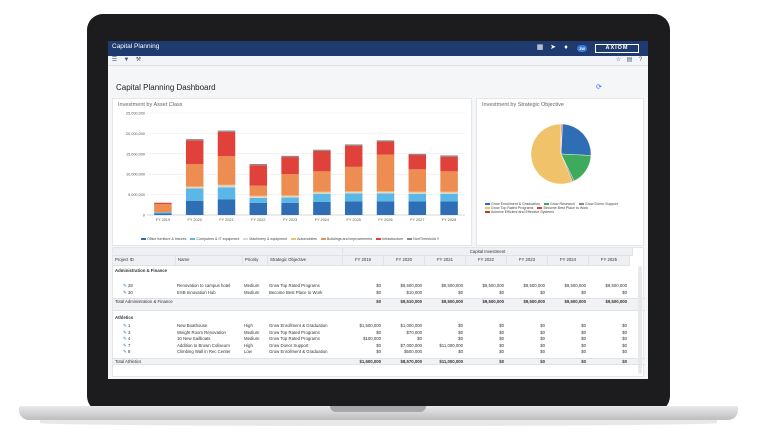 This screenshot has width=757, height=445. Describe the element at coordinates (144, 261) in the screenshot. I see `col-project-id: Project ID` at that location.